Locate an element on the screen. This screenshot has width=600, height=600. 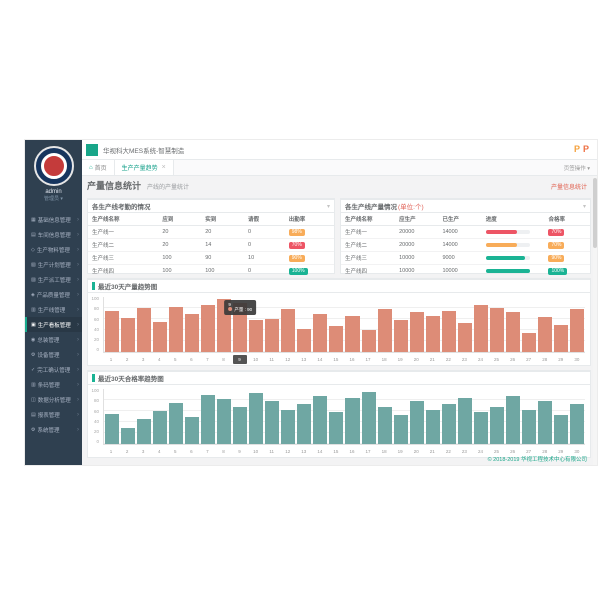
scrollbar-thumb is located at coordinates (595, 213).